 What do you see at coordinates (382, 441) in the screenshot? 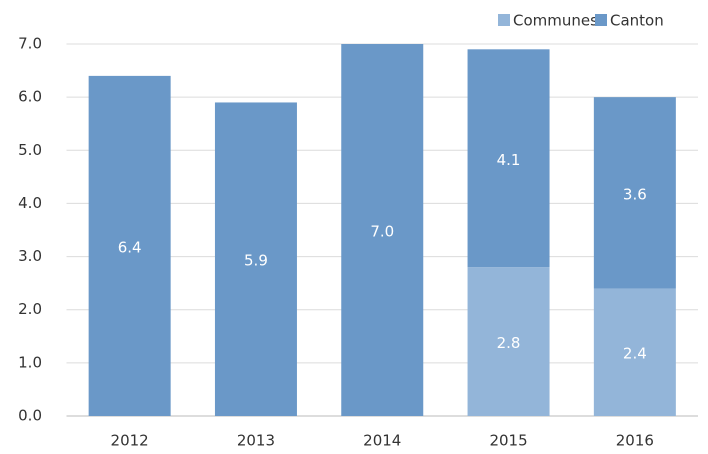
I see `x-tick-label: 2014` at bounding box center [382, 441].